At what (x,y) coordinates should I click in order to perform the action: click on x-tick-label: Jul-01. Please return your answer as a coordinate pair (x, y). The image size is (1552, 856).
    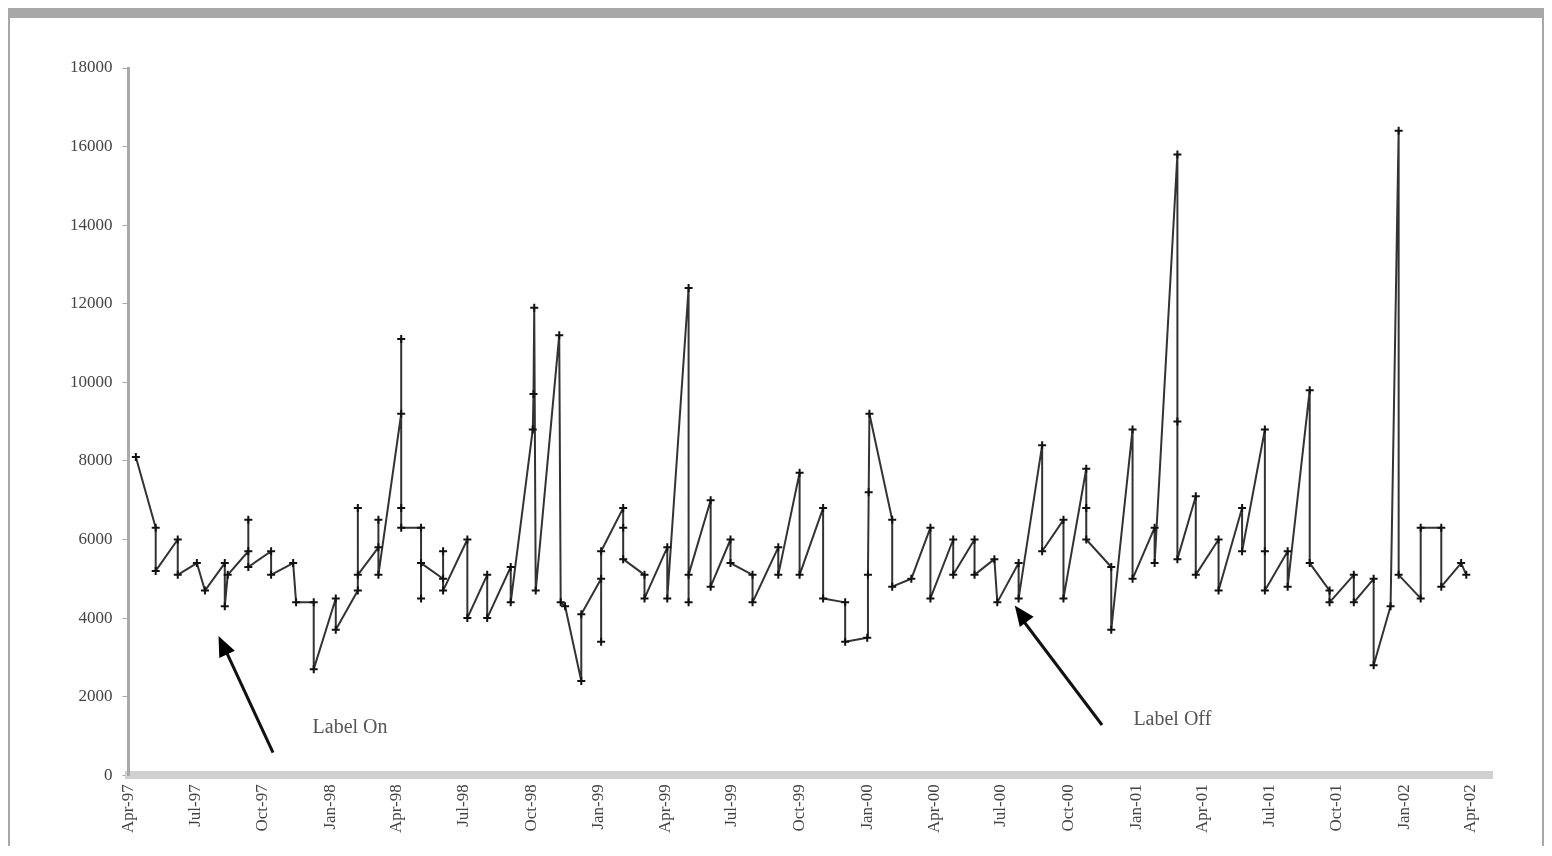
    Looking at the image, I should click on (1268, 805).